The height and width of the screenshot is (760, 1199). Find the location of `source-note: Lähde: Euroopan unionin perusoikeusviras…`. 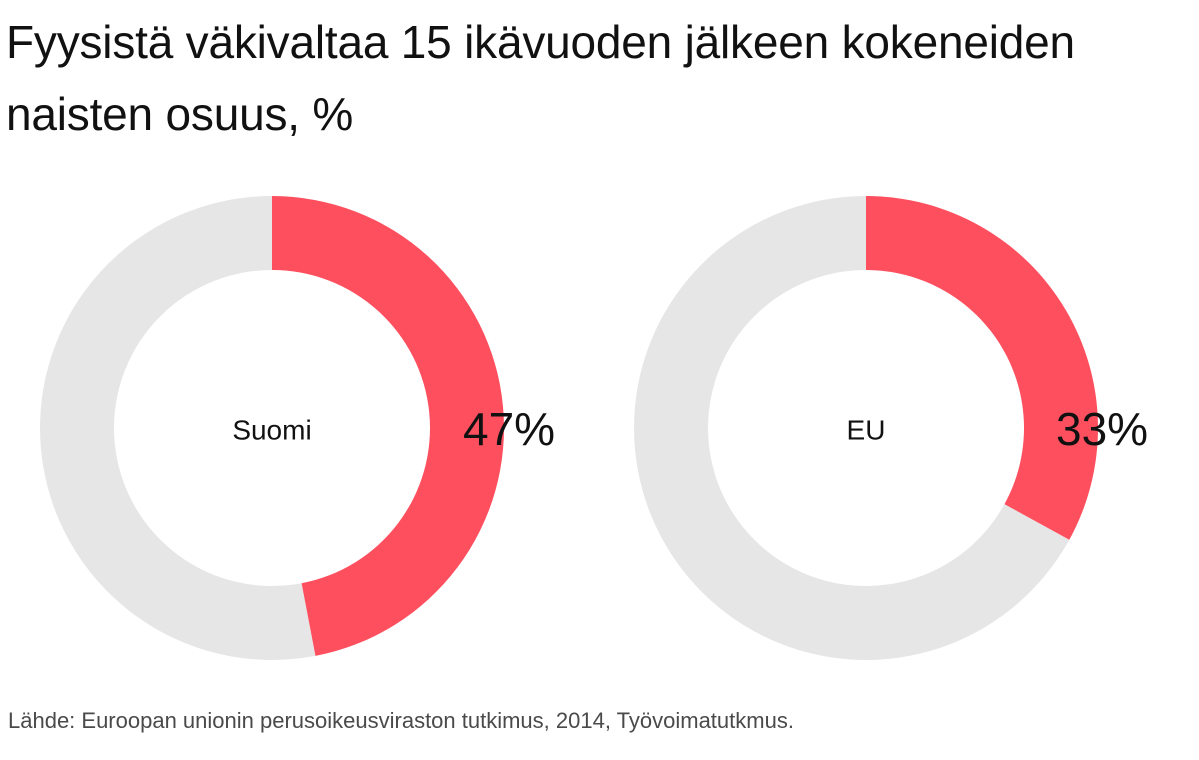

source-note: Lähde: Euroopan unionin perusoikeusviras… is located at coordinates (401, 720).